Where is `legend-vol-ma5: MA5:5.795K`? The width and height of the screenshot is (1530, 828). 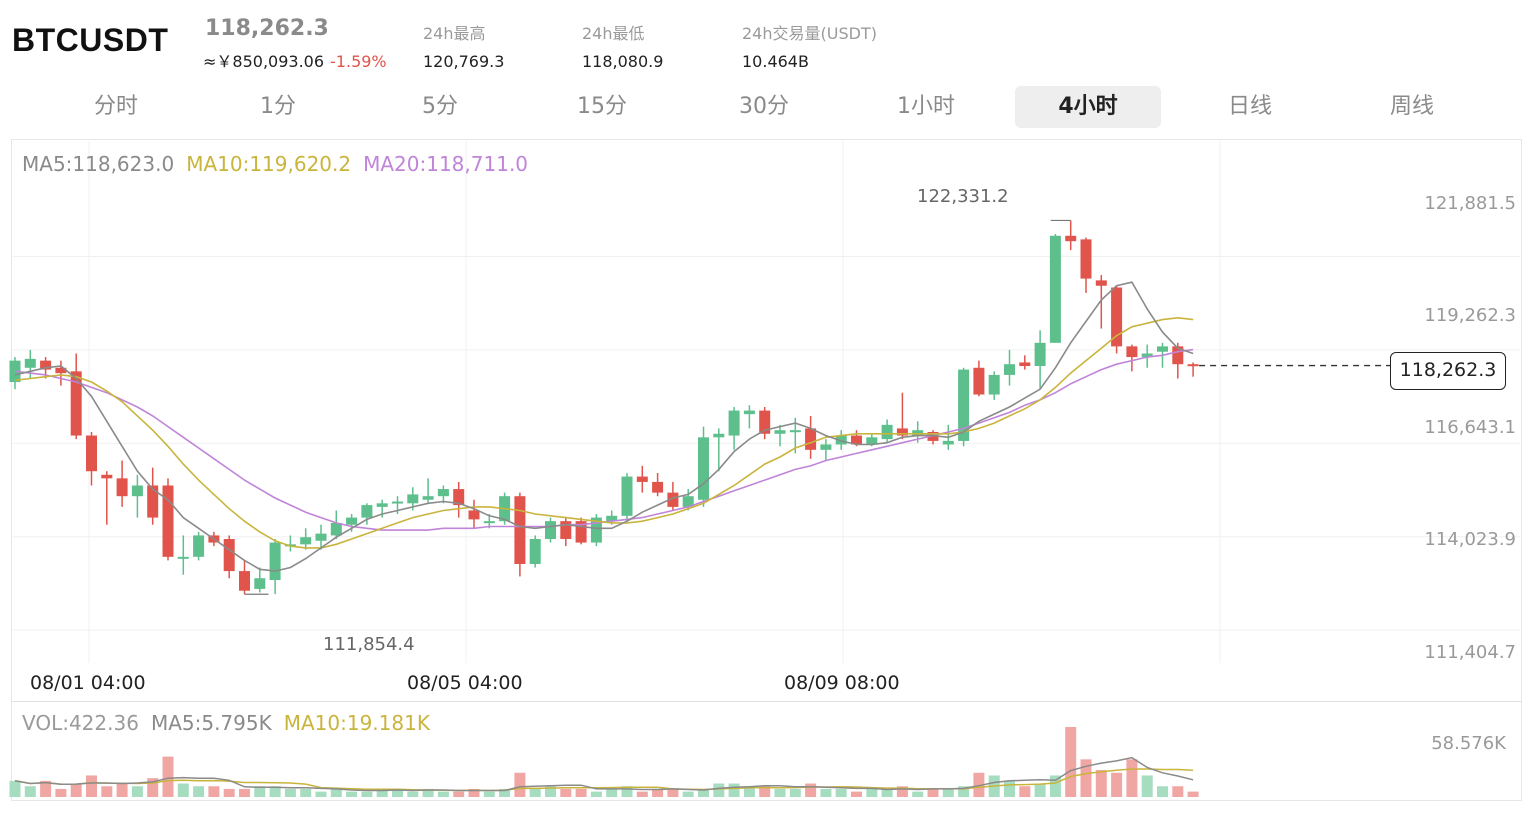
legend-vol-ma5: MA5:5.795K is located at coordinates (211, 723).